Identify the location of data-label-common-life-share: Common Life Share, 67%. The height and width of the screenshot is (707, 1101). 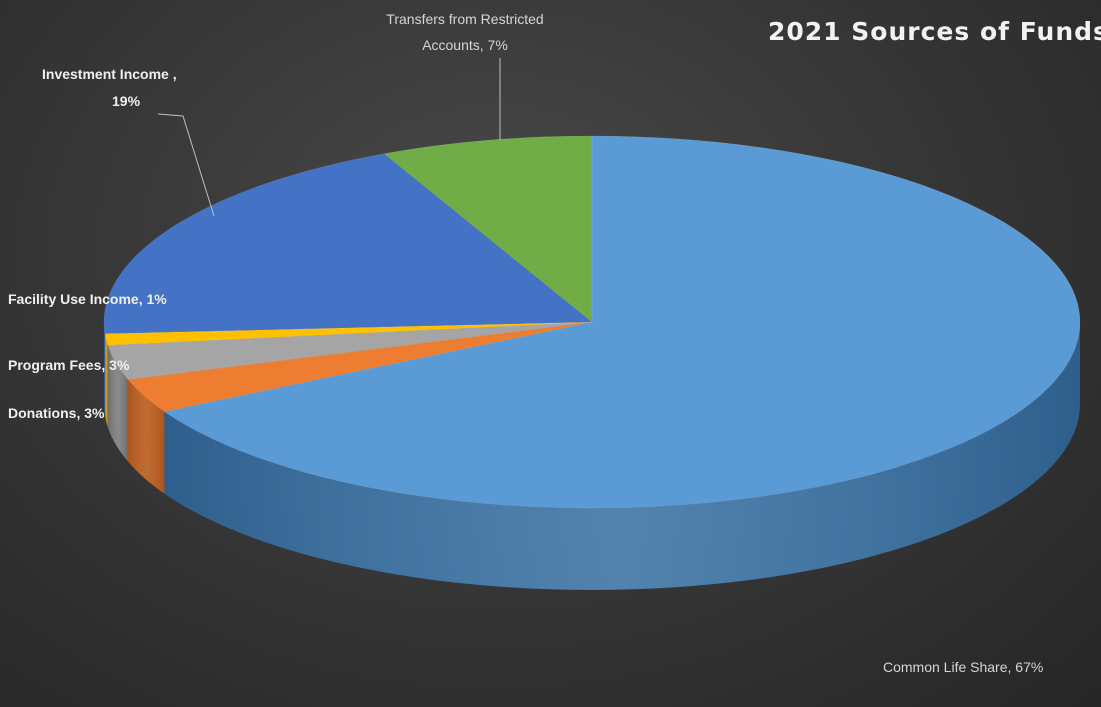
(963, 667).